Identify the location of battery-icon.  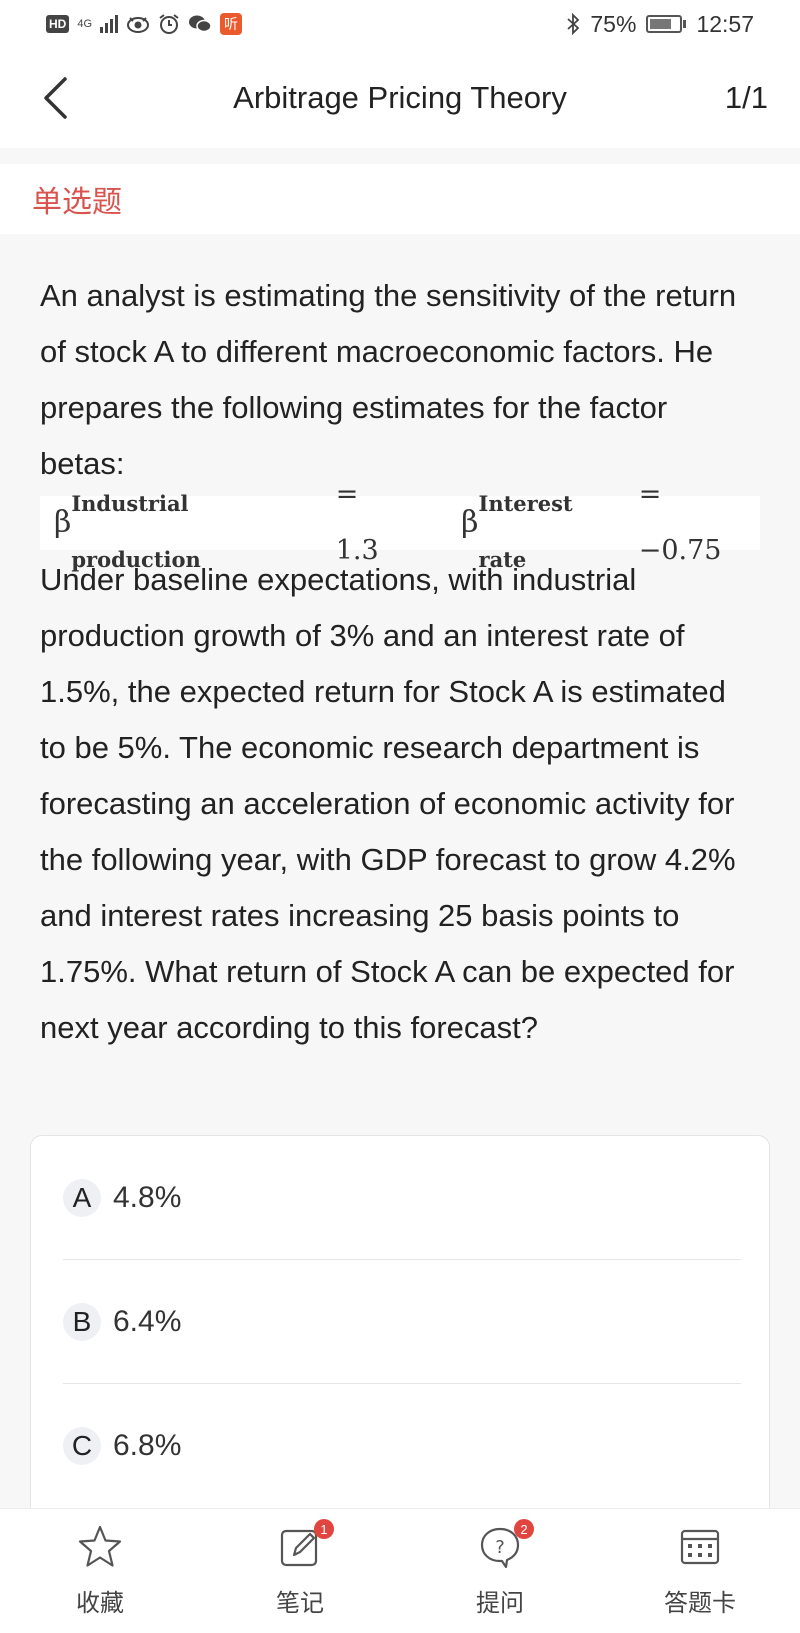
(666, 24).